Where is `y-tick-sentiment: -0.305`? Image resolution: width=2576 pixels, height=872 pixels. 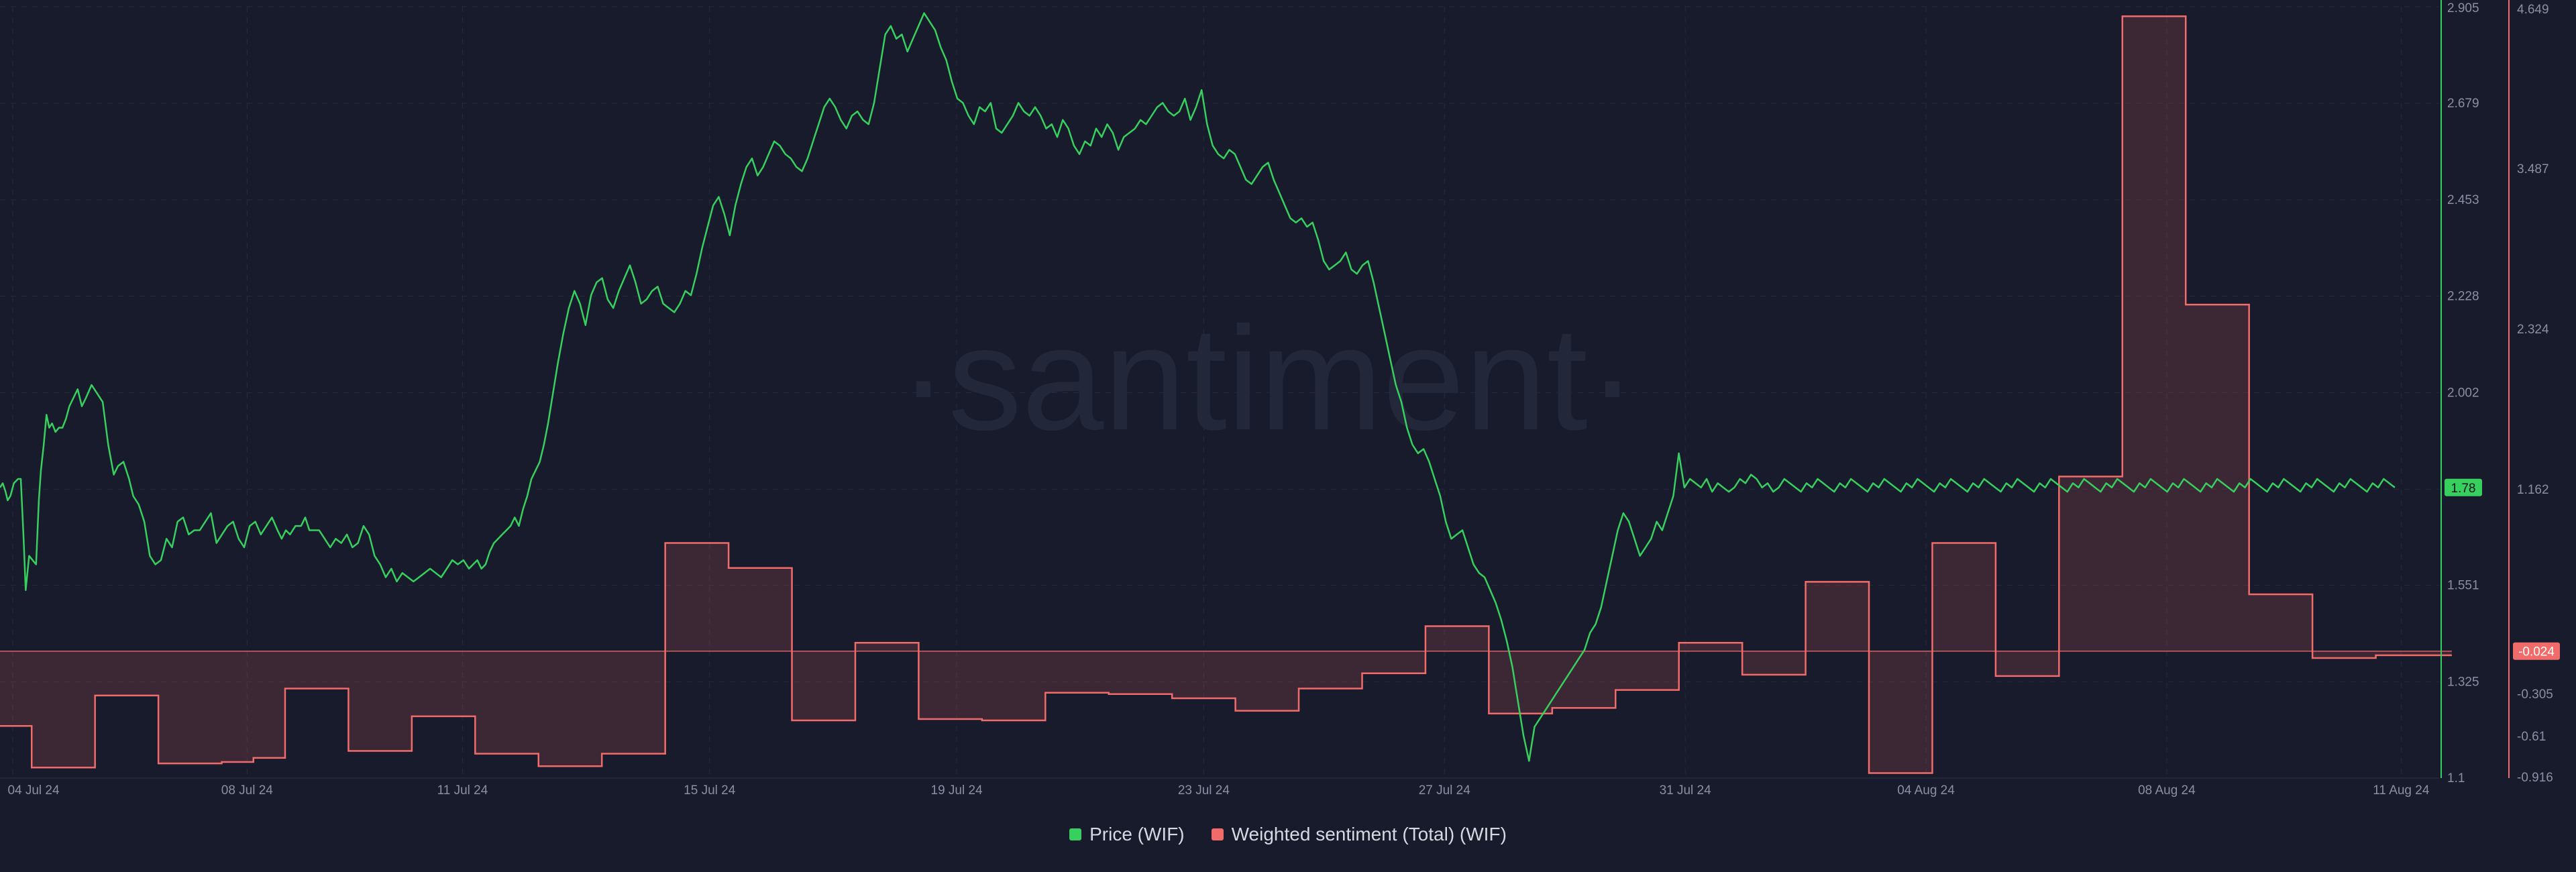 y-tick-sentiment: -0.305 is located at coordinates (2535, 695).